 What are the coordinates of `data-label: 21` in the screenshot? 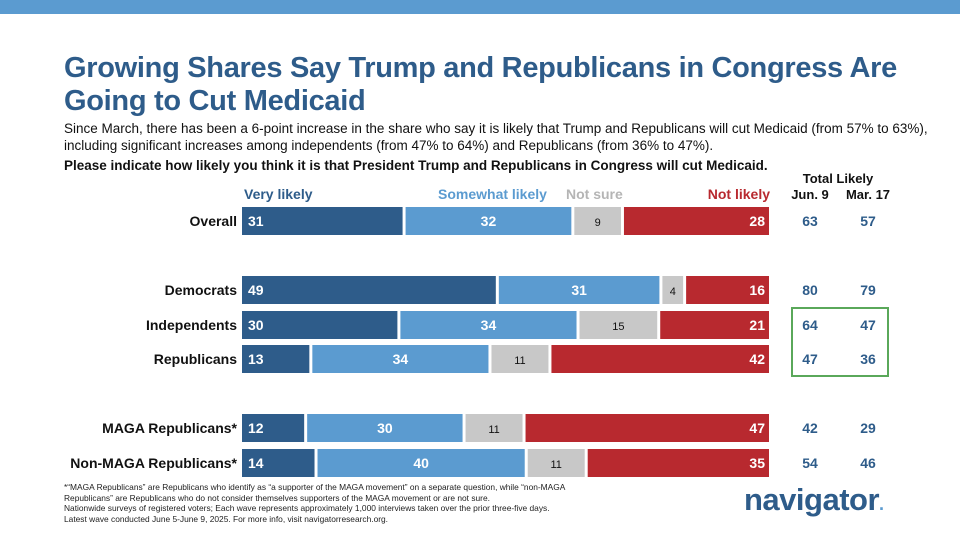 It's located at (757, 325).